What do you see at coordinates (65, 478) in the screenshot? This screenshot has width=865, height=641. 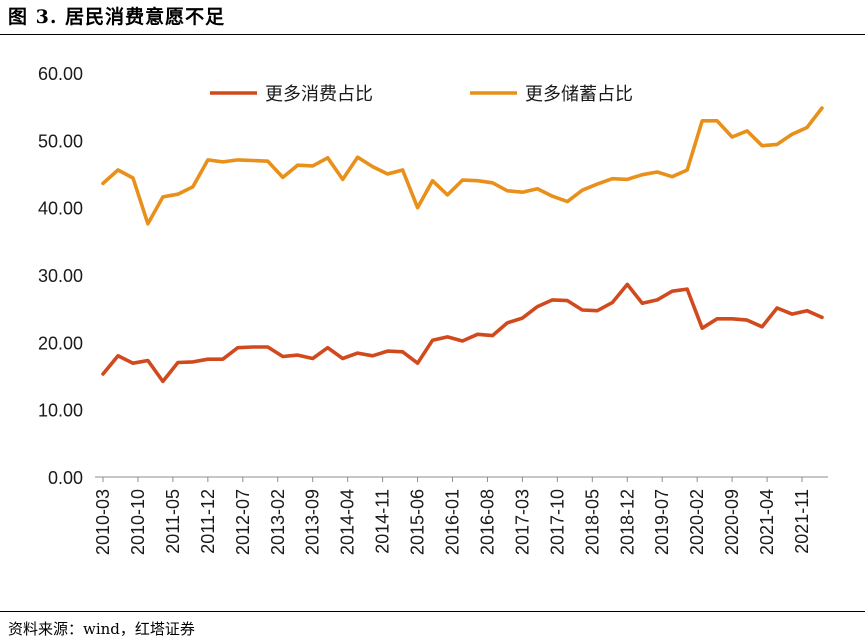 I see `y-tick-label: 0.00` at bounding box center [65, 478].